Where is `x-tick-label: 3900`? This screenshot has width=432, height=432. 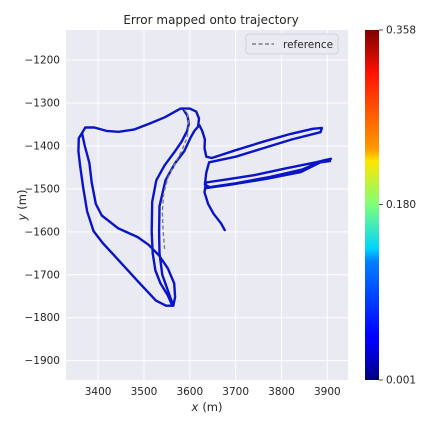
x-tick-label: 3900 is located at coordinates (327, 392).